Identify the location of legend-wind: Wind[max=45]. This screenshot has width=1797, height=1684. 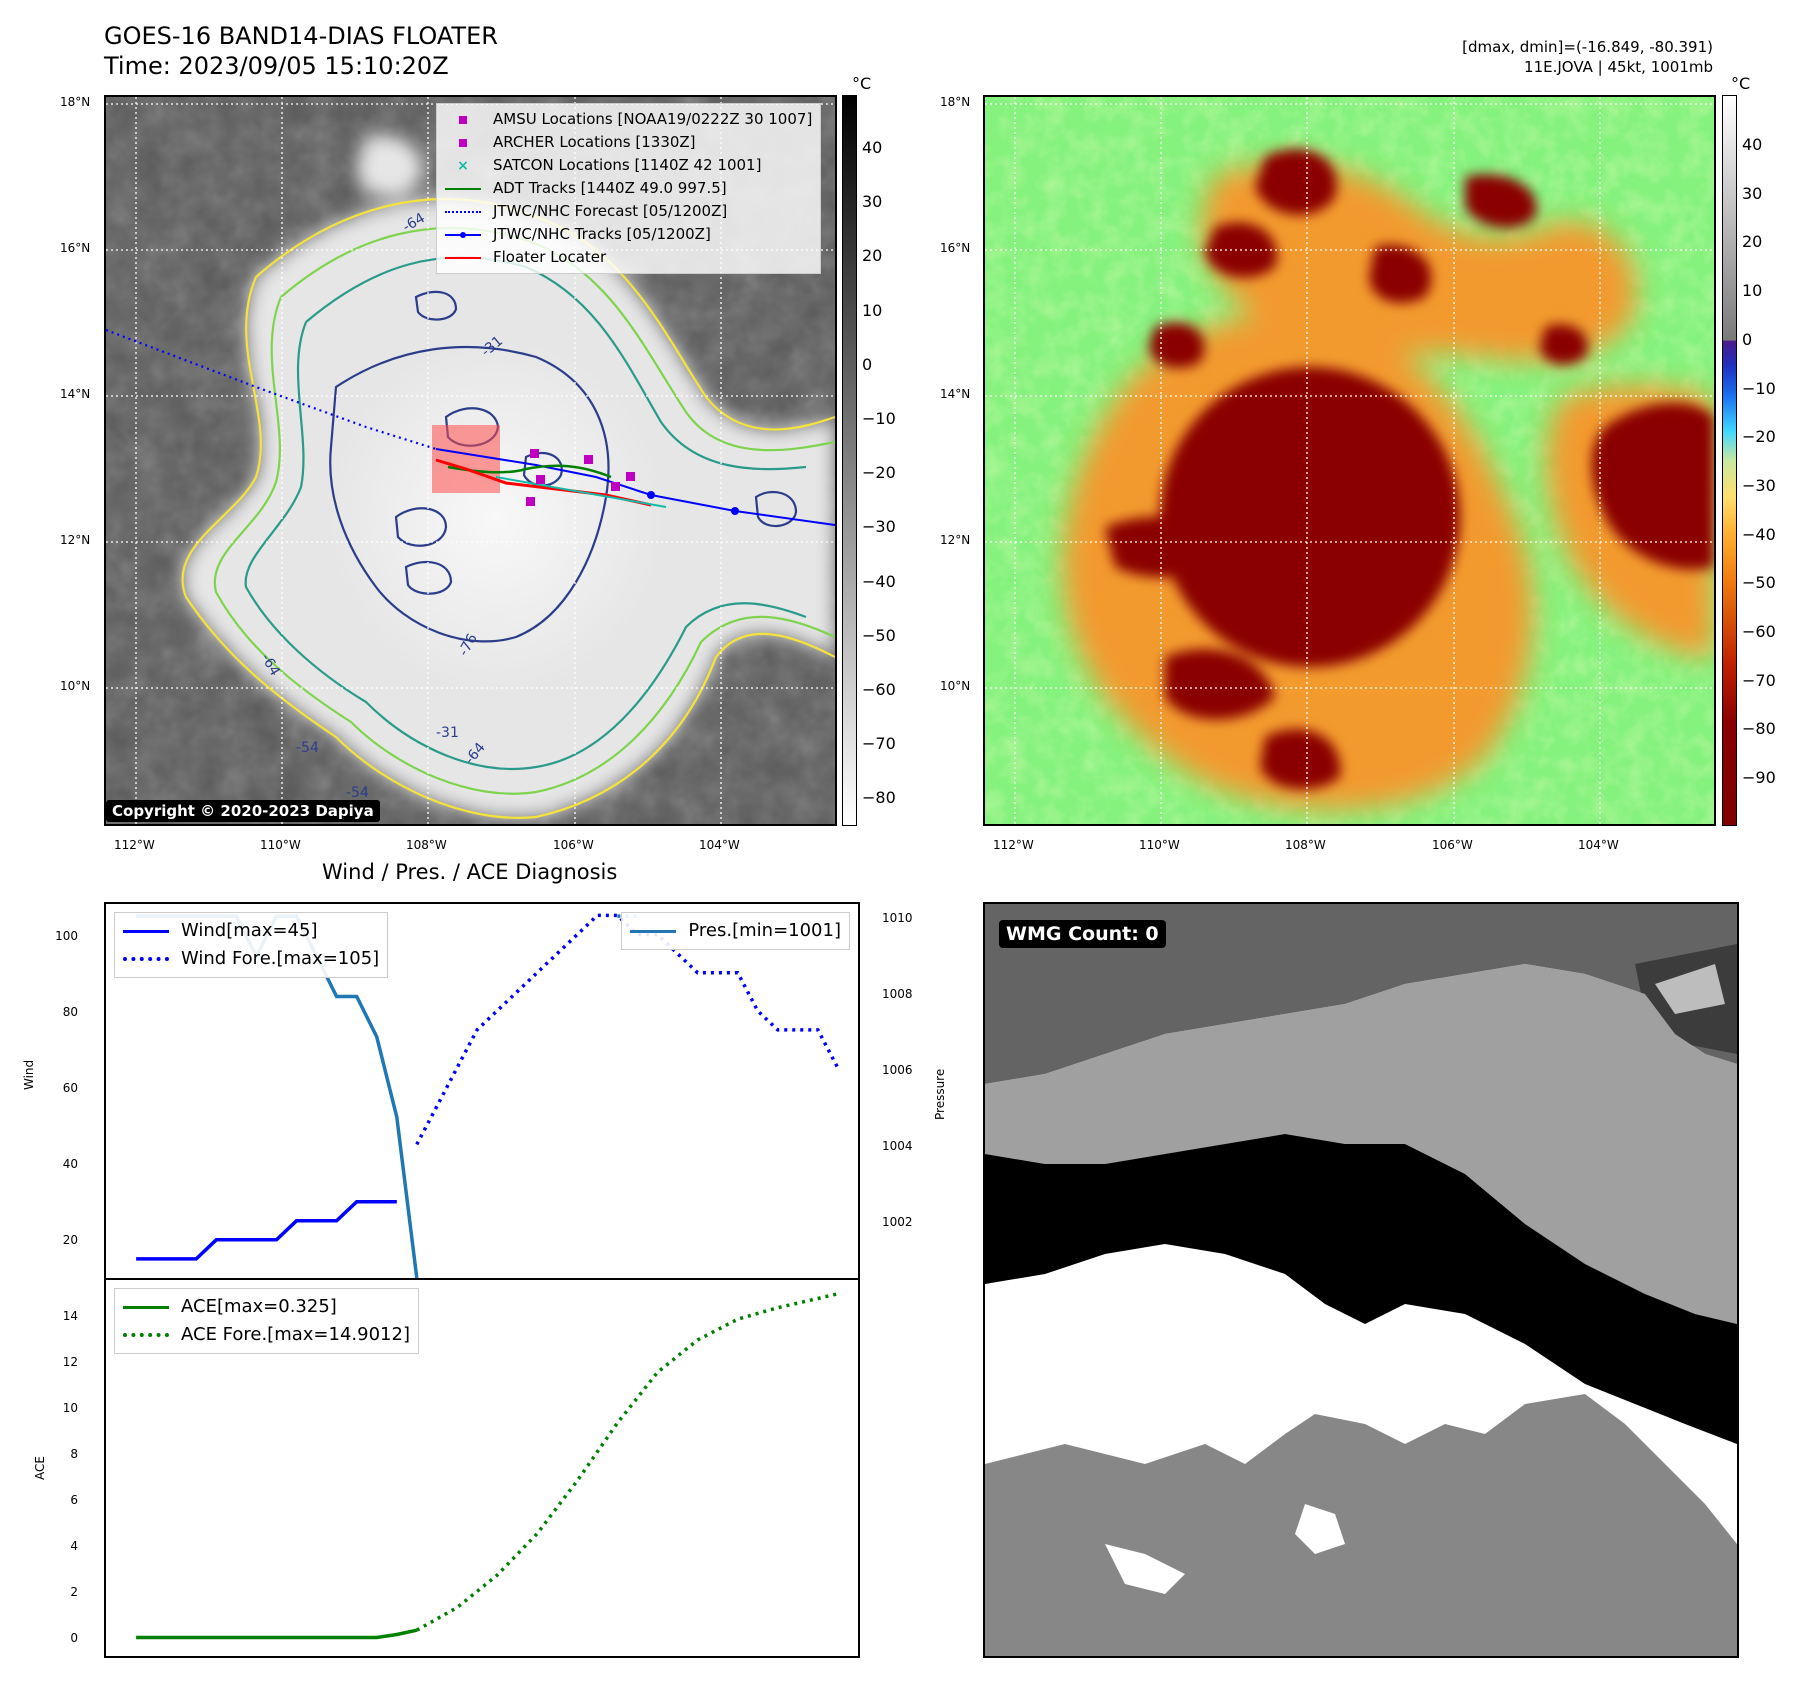
(251, 931).